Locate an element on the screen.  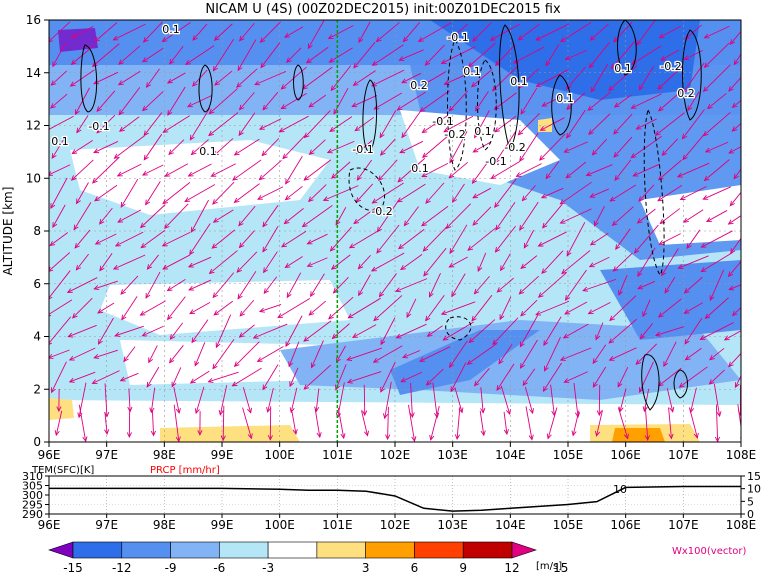
sub-left-tick-label: 295 is located at coordinates (32, 505).